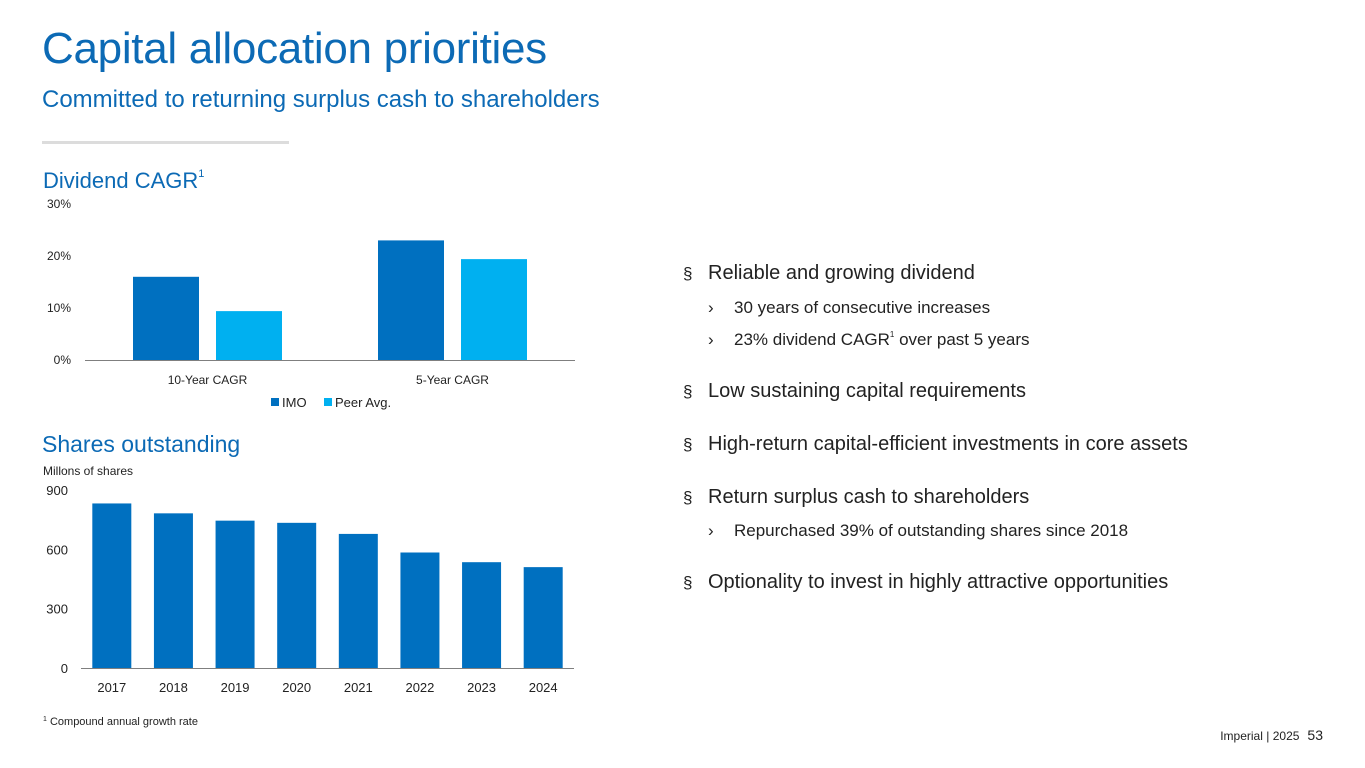 Image resolution: width=1365 pixels, height=768 pixels. What do you see at coordinates (867, 391) in the screenshot?
I see `bullet-text: Low sustaining capital requirements` at bounding box center [867, 391].